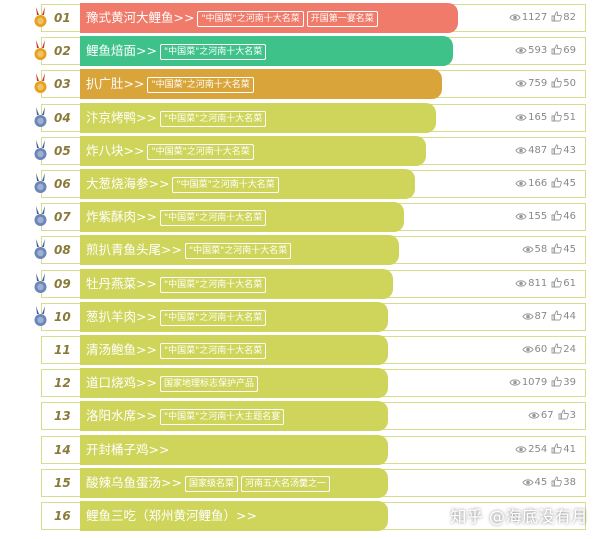  I want to click on dish-link: 清汤鲍鱼>> "中国菜"之河南十大名菜, so click(176, 350).